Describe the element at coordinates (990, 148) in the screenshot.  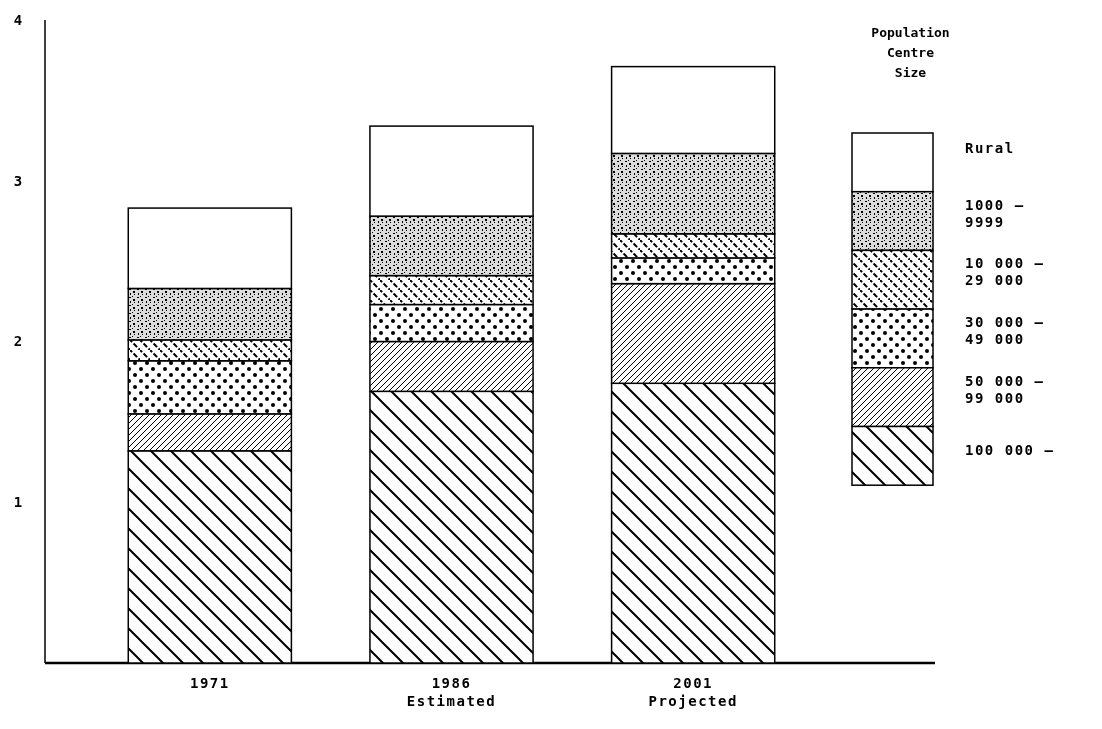
I see `text: Rural` at that location.